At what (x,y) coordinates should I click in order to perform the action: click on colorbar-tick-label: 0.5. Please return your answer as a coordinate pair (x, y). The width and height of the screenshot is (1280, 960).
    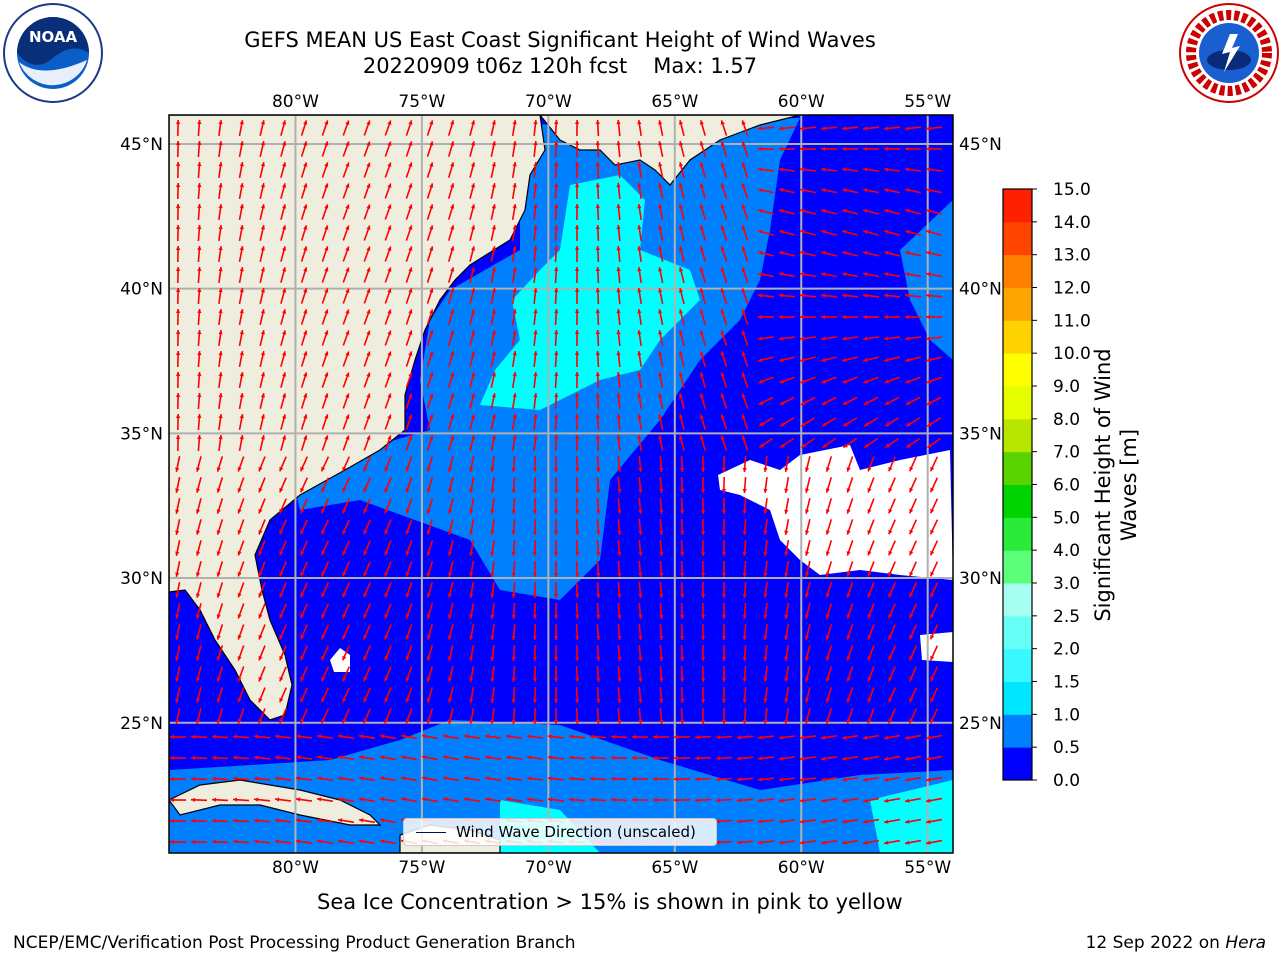
    Looking at the image, I should click on (1066, 748).